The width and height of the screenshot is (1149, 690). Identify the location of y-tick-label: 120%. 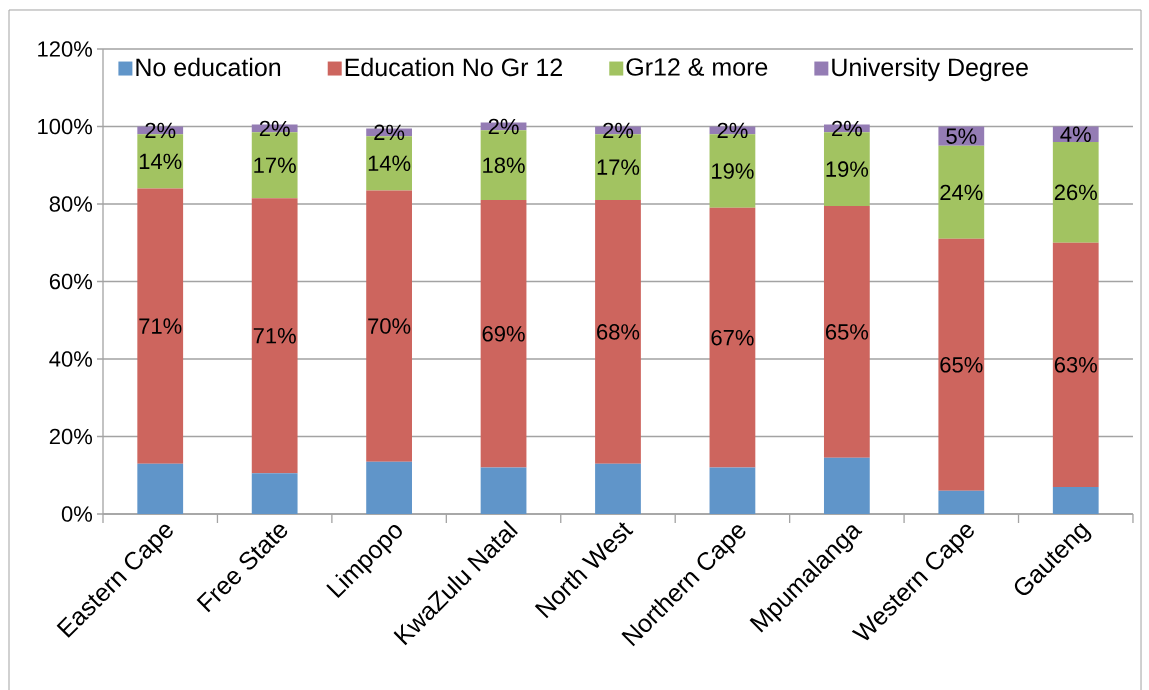
(65, 49).